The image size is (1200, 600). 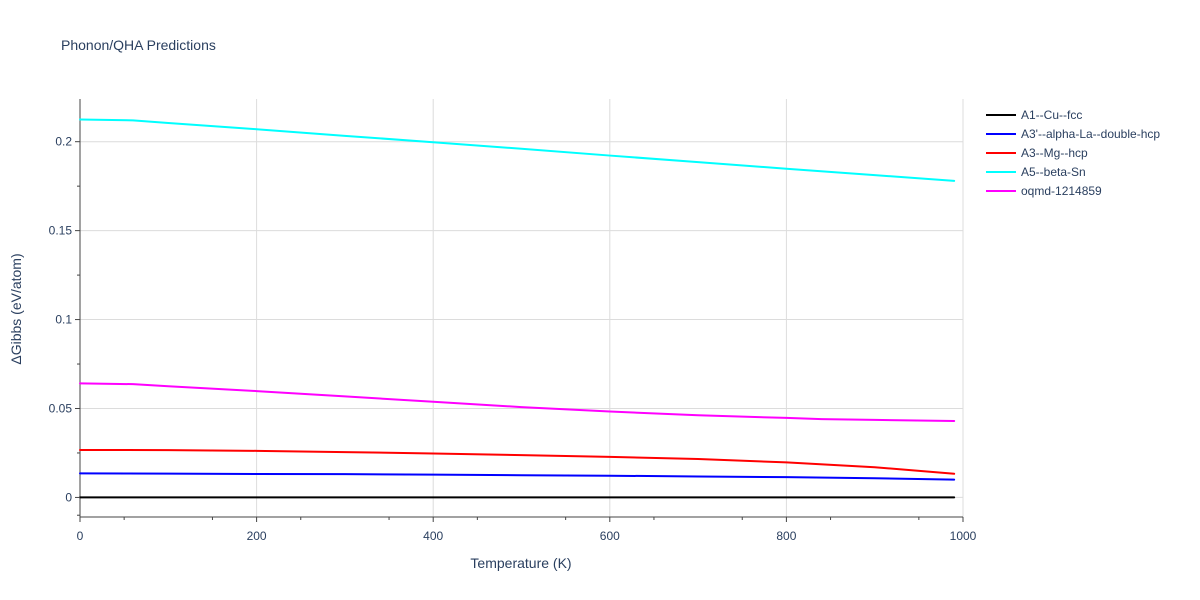 I want to click on legend-label: oqmd-1214859, so click(x=1061, y=191).